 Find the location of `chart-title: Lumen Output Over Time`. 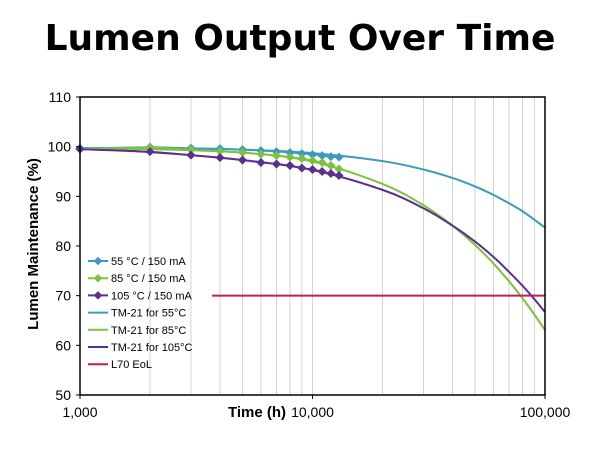

chart-title: Lumen Output Over Time is located at coordinates (300, 38).